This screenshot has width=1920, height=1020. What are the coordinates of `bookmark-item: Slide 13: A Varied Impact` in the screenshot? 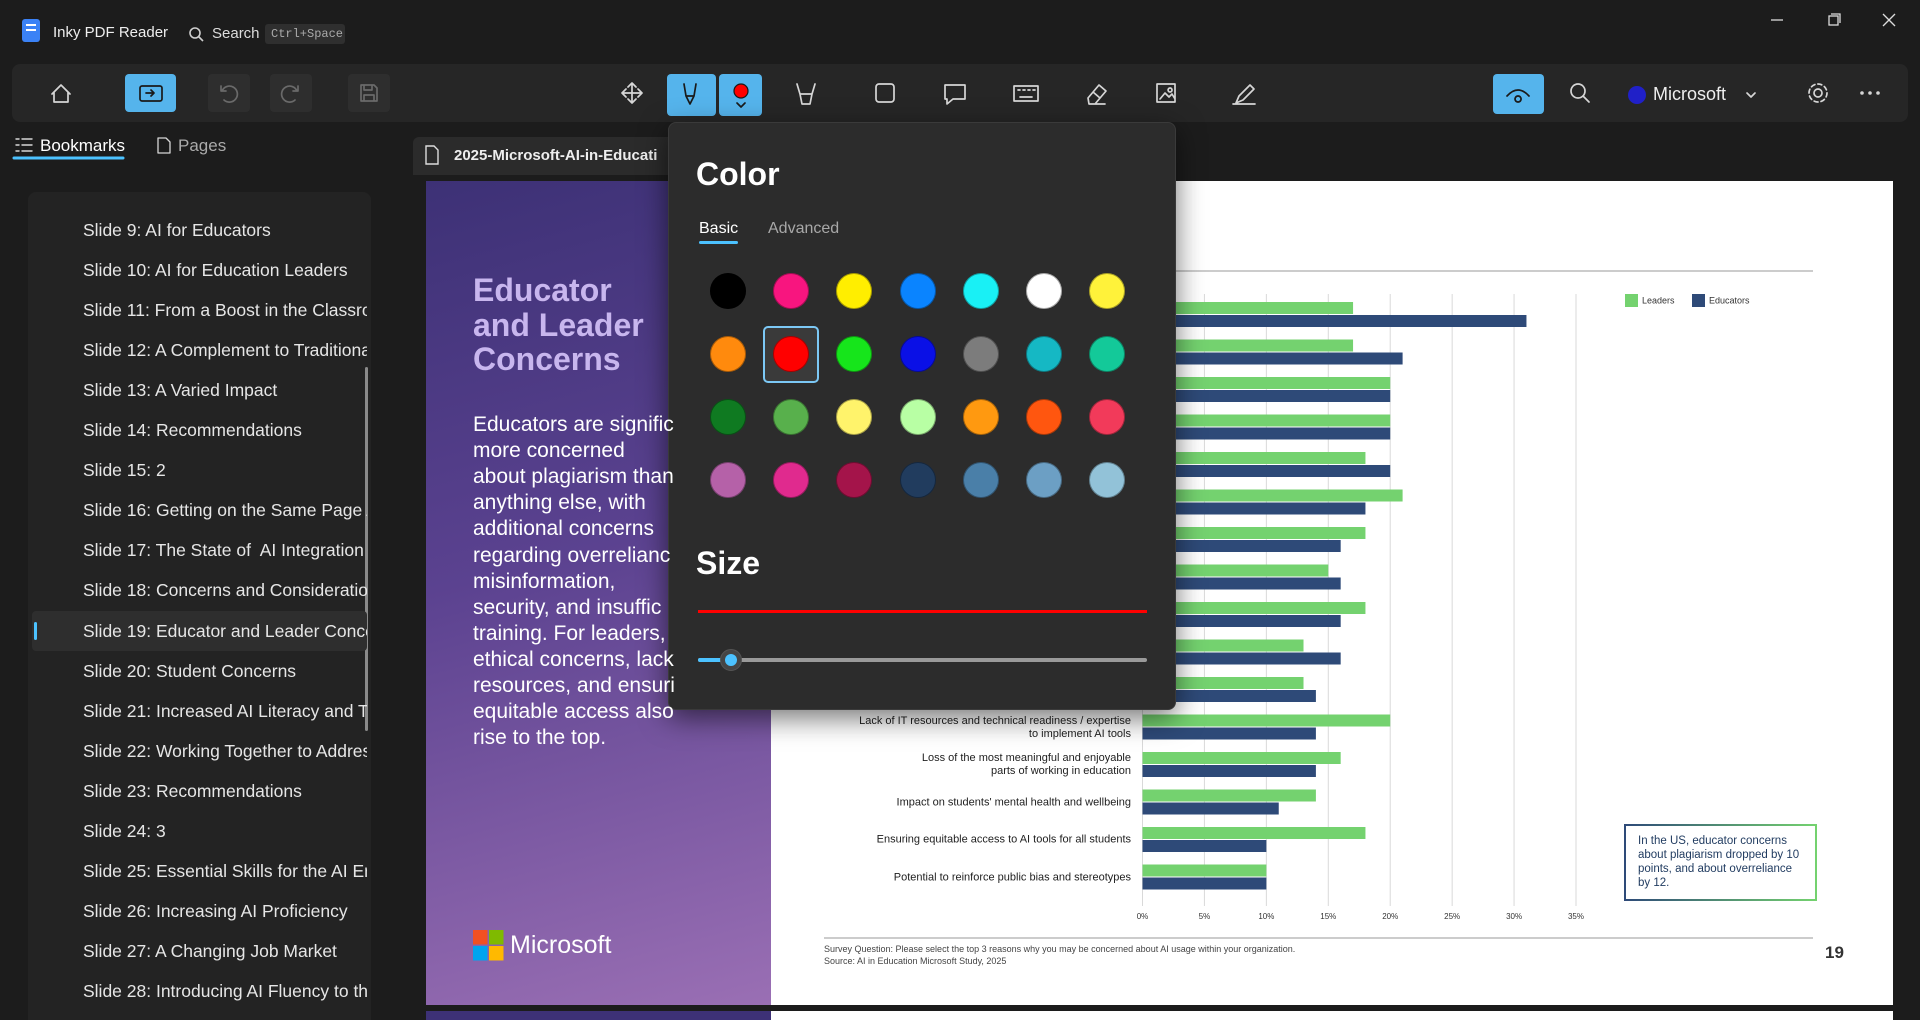 It's located at (180, 390).